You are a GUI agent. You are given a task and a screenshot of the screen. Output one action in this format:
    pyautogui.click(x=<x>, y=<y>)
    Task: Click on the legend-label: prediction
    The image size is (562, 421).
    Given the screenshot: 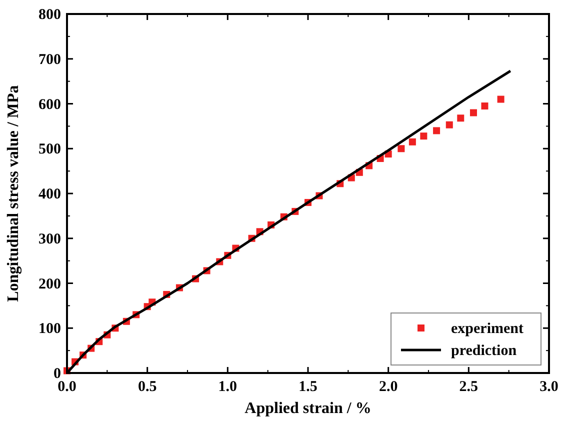 What is the action you would take?
    pyautogui.click(x=484, y=351)
    